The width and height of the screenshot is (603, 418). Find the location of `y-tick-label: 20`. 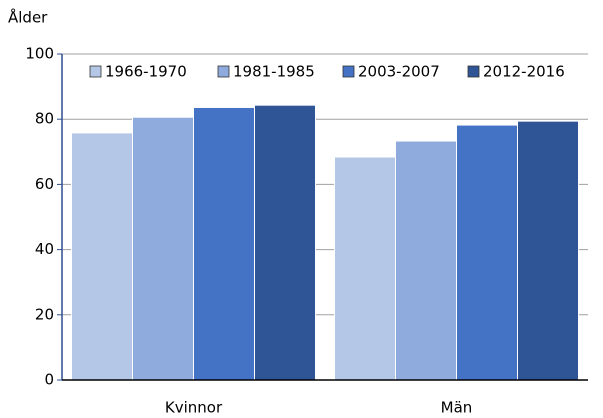

y-tick-label: 20 is located at coordinates (44, 314).